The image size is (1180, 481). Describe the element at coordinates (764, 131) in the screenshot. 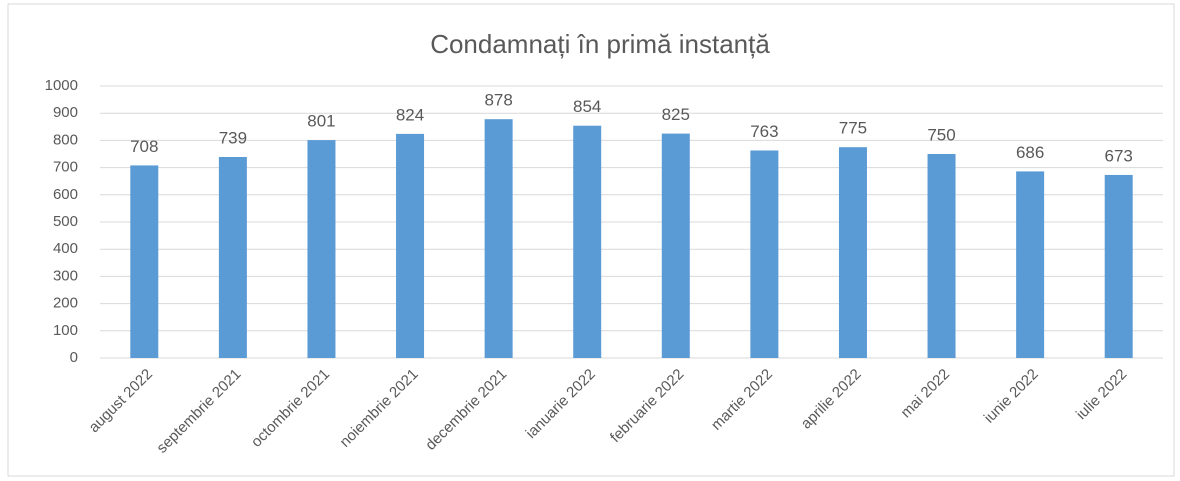

I see `data-label: 763` at that location.